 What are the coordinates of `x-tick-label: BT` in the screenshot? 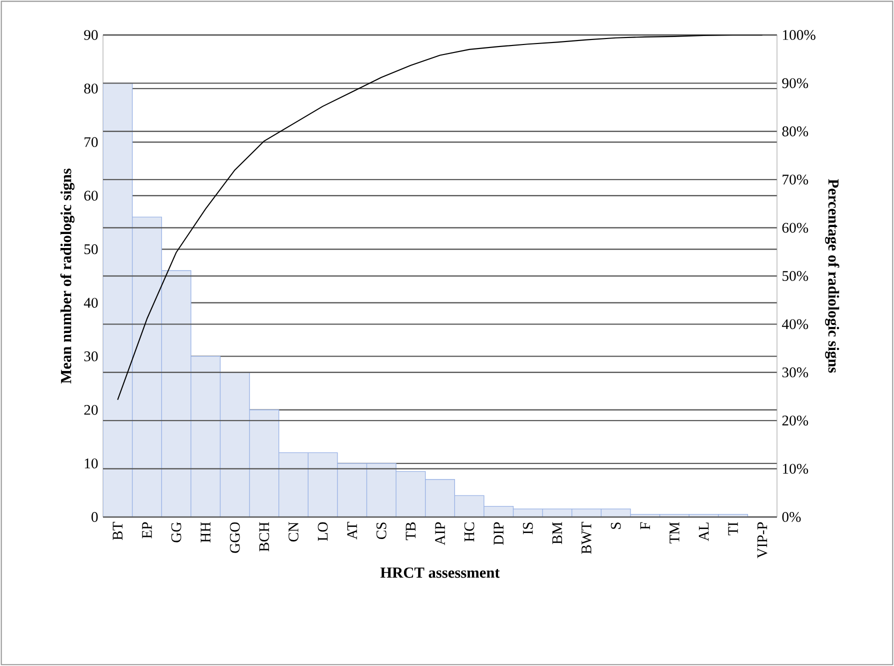 It's located at (117, 531).